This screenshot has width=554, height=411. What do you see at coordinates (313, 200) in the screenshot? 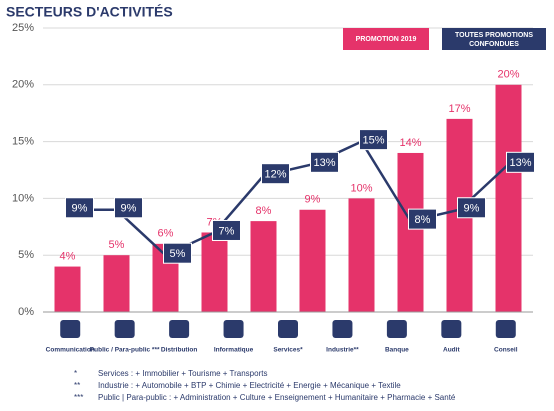
I see `bar-value-label: 9%` at bounding box center [313, 200].